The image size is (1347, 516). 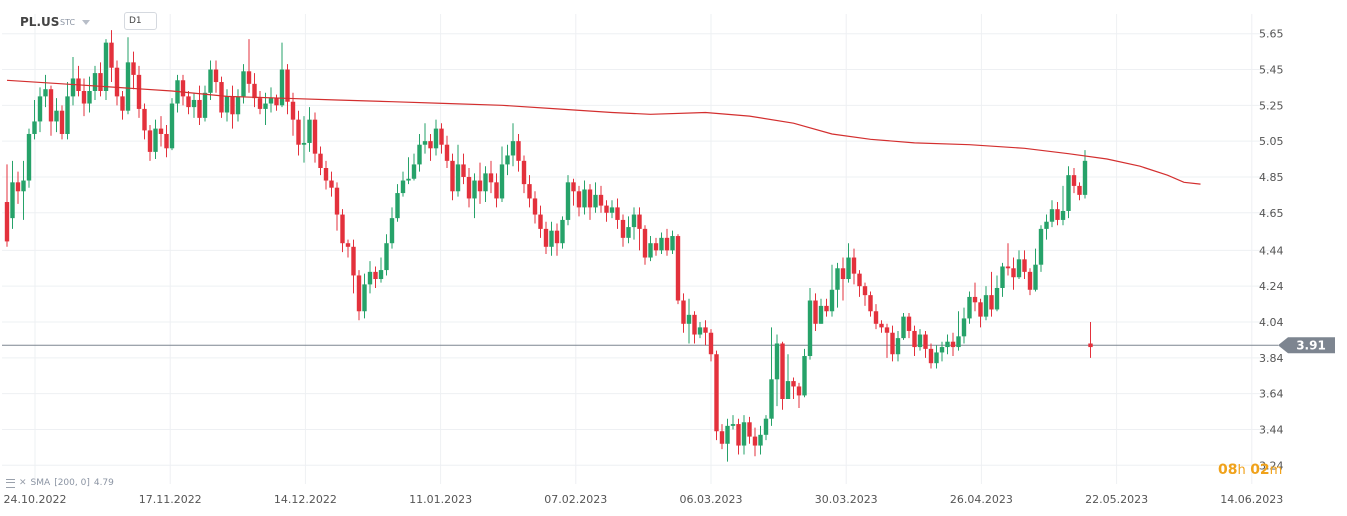 I want to click on y-tick-label: 3.24, so click(x=1271, y=465).